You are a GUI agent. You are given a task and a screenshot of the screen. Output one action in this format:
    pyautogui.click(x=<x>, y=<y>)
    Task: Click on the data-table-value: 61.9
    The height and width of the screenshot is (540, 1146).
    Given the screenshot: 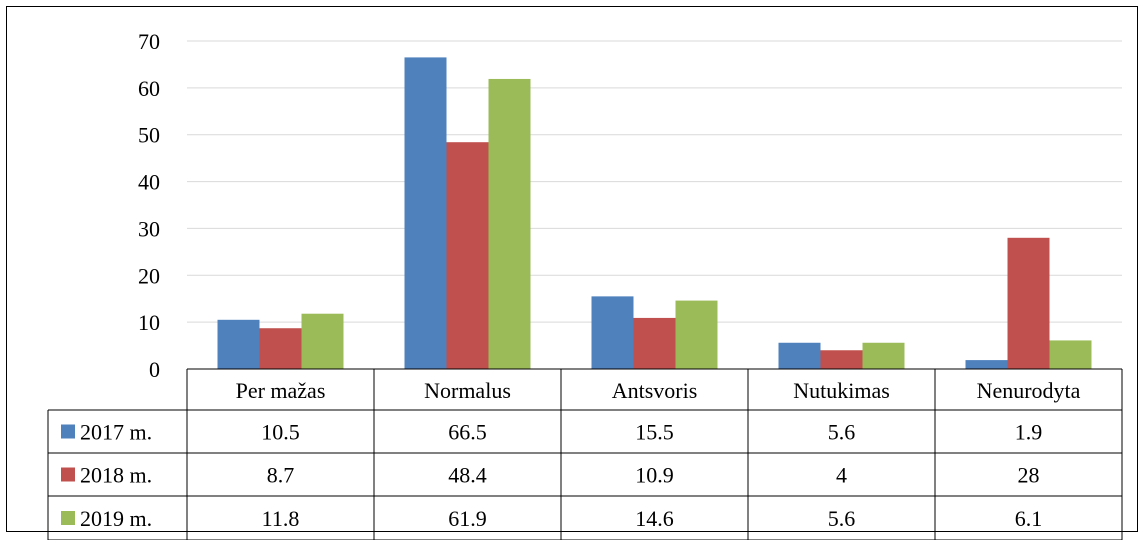 What is the action you would take?
    pyautogui.click(x=467, y=518)
    